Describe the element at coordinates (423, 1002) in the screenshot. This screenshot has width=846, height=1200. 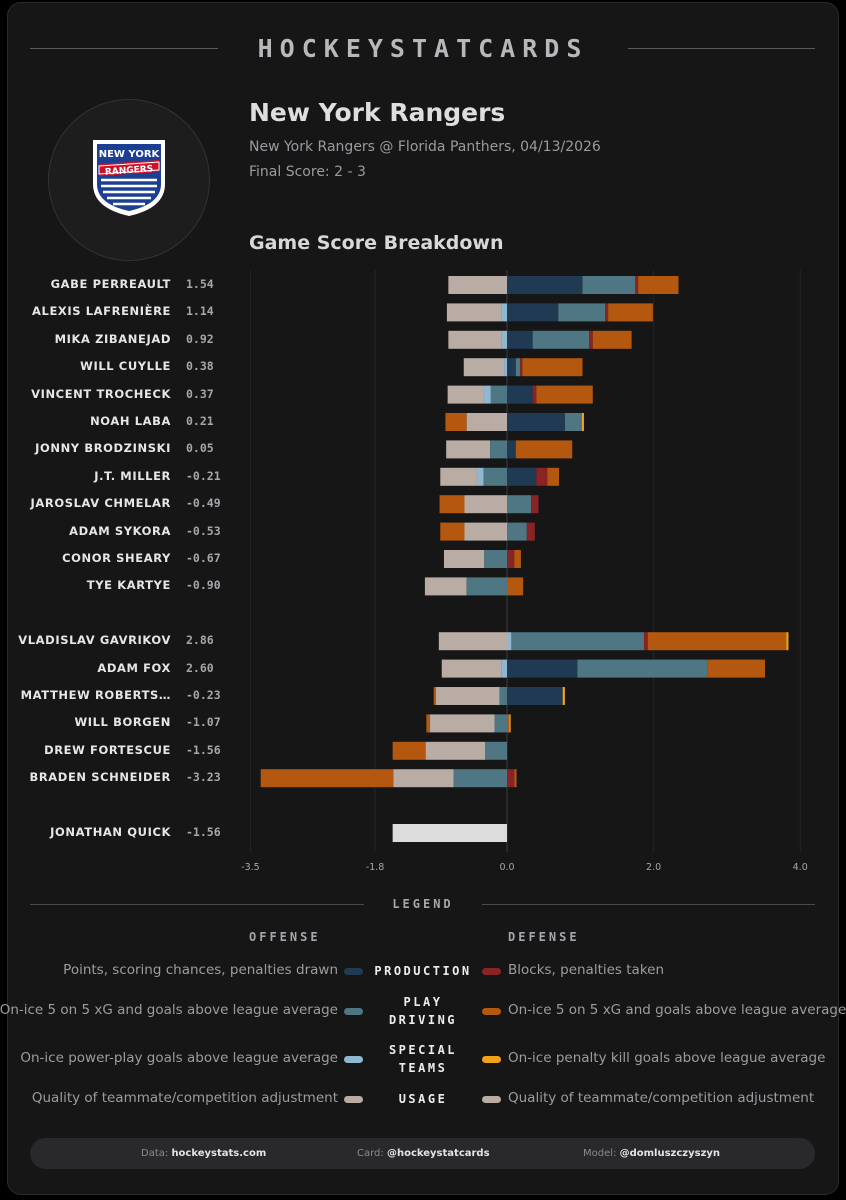
I see `legend-category-word: PLAY` at that location.